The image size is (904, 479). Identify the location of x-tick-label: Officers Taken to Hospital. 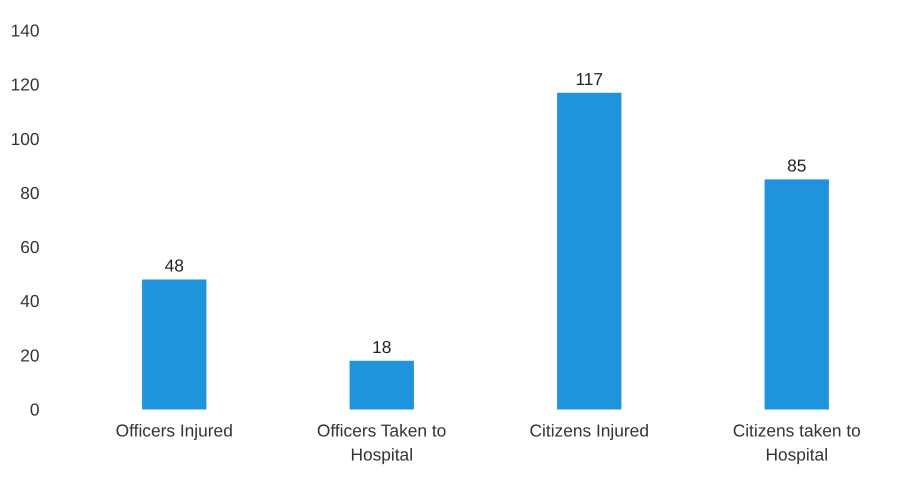
(381, 442).